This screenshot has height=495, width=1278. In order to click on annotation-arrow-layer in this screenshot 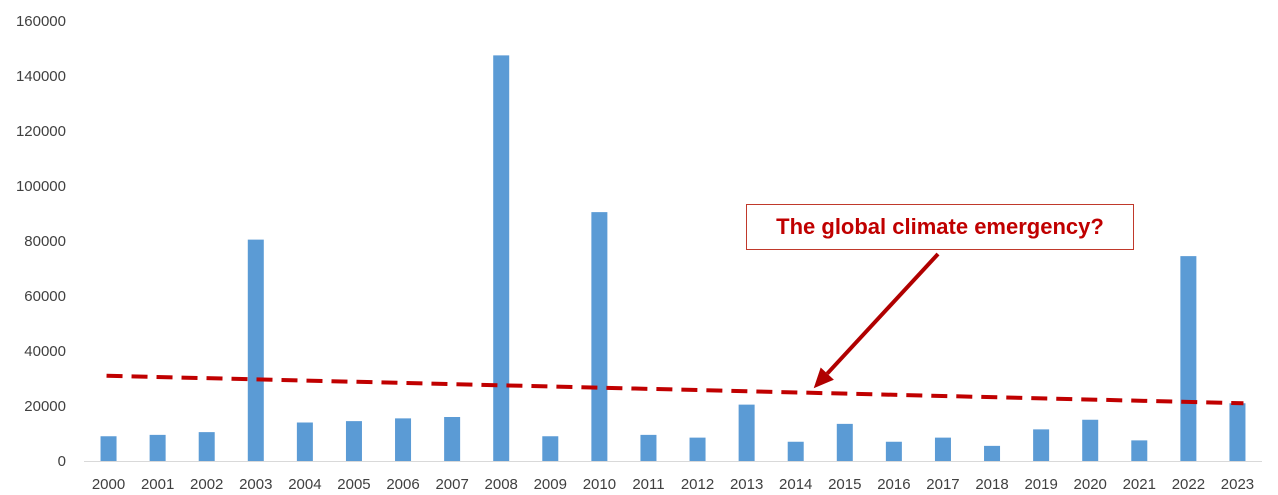, I will do `click(876, 320)`.